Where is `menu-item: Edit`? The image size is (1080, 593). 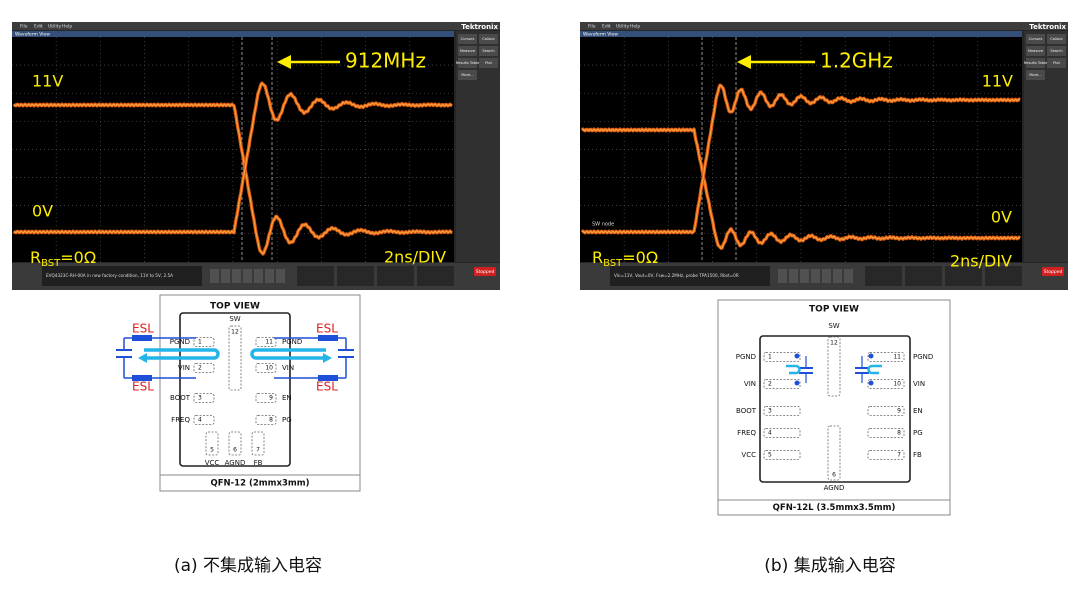
menu-item: Edit is located at coordinates (38, 27).